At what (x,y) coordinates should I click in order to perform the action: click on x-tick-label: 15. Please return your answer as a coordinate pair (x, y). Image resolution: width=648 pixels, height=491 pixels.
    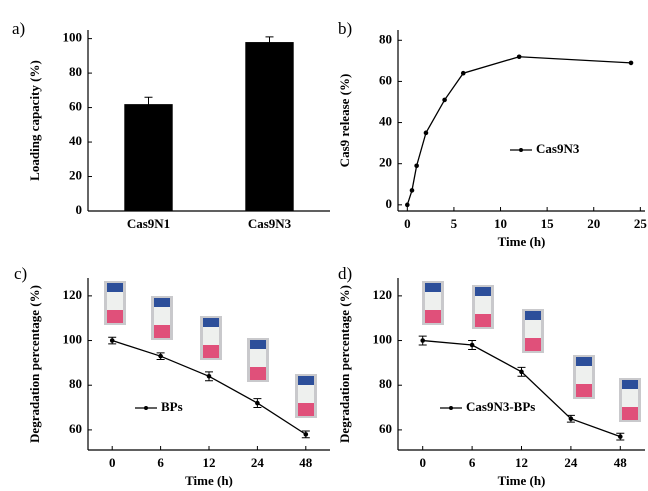
    Looking at the image, I should click on (548, 223).